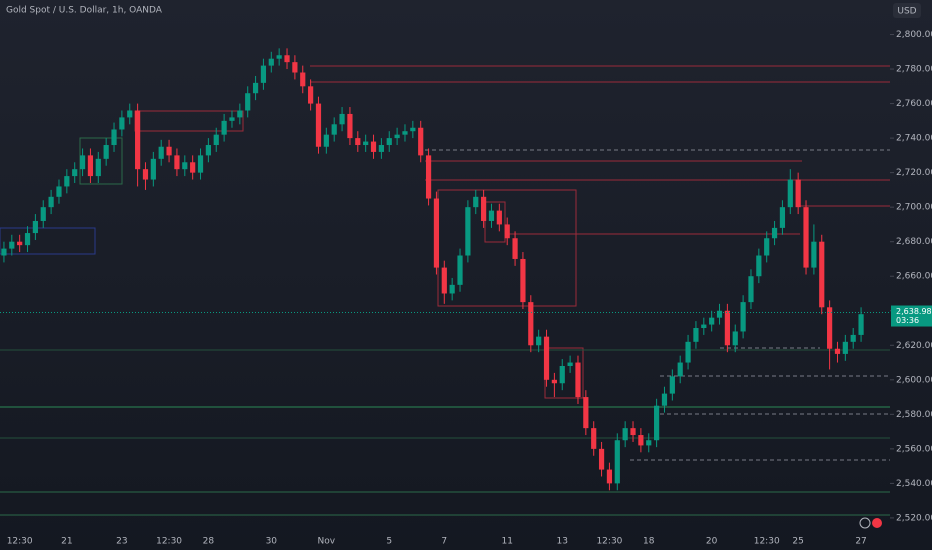  What do you see at coordinates (84, 11) in the screenshot?
I see `chart-title: Gold Spot / U.S. Dollar, 1h, OANDA` at bounding box center [84, 11].